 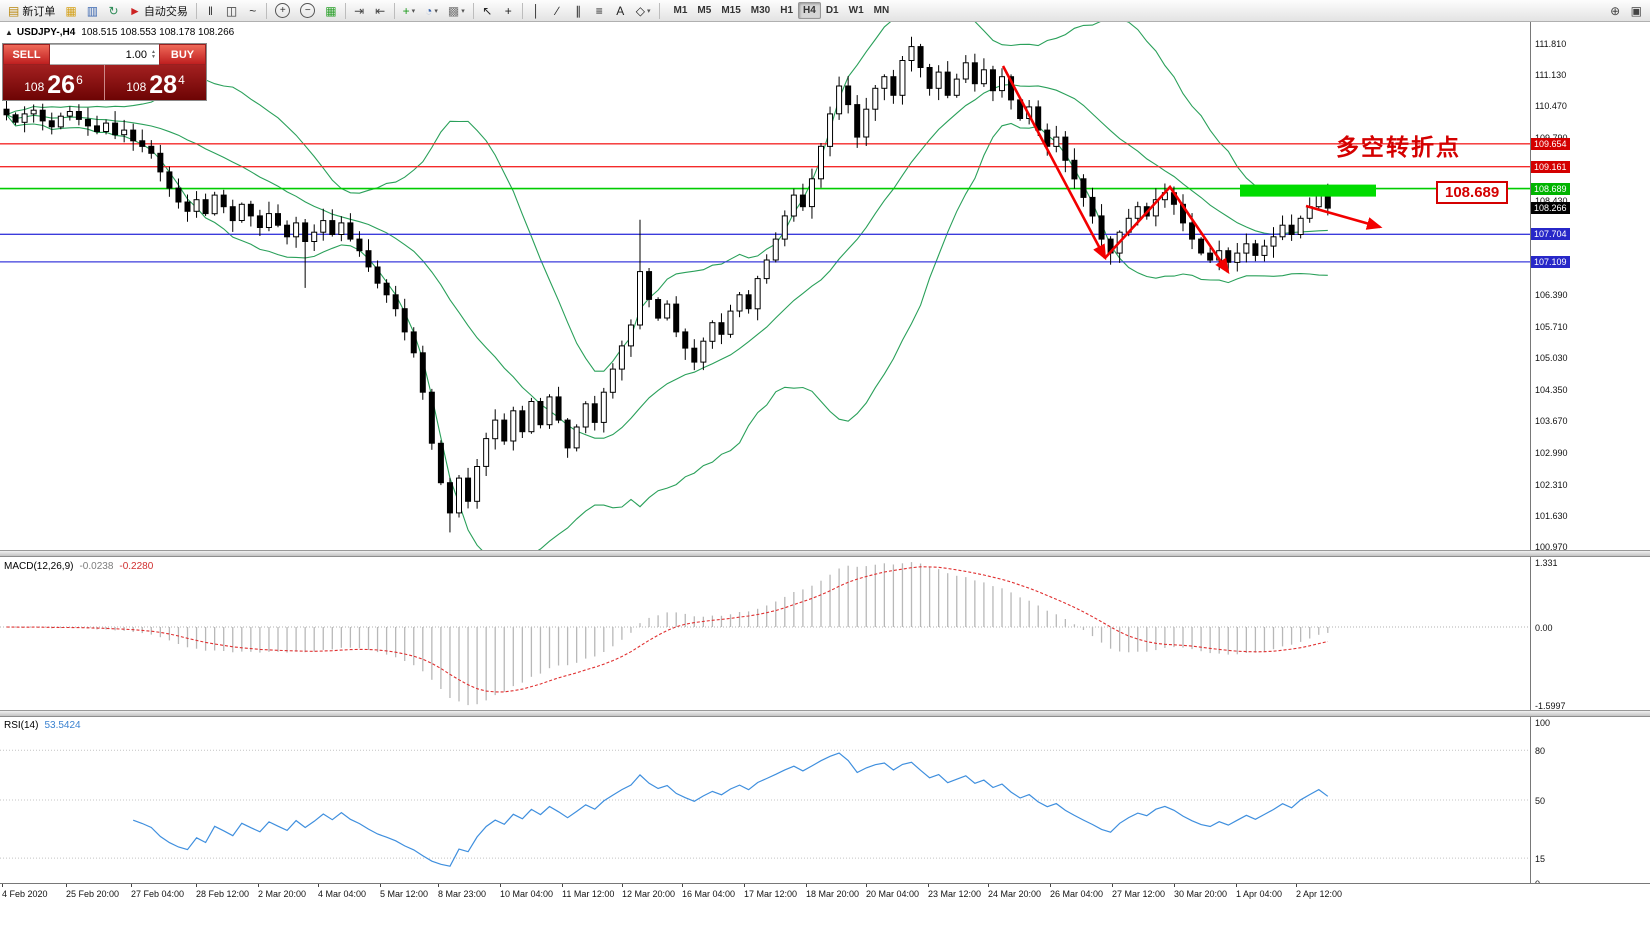 I want to click on time-axis-label: 27 Feb 04:00, so click(x=158, y=894).